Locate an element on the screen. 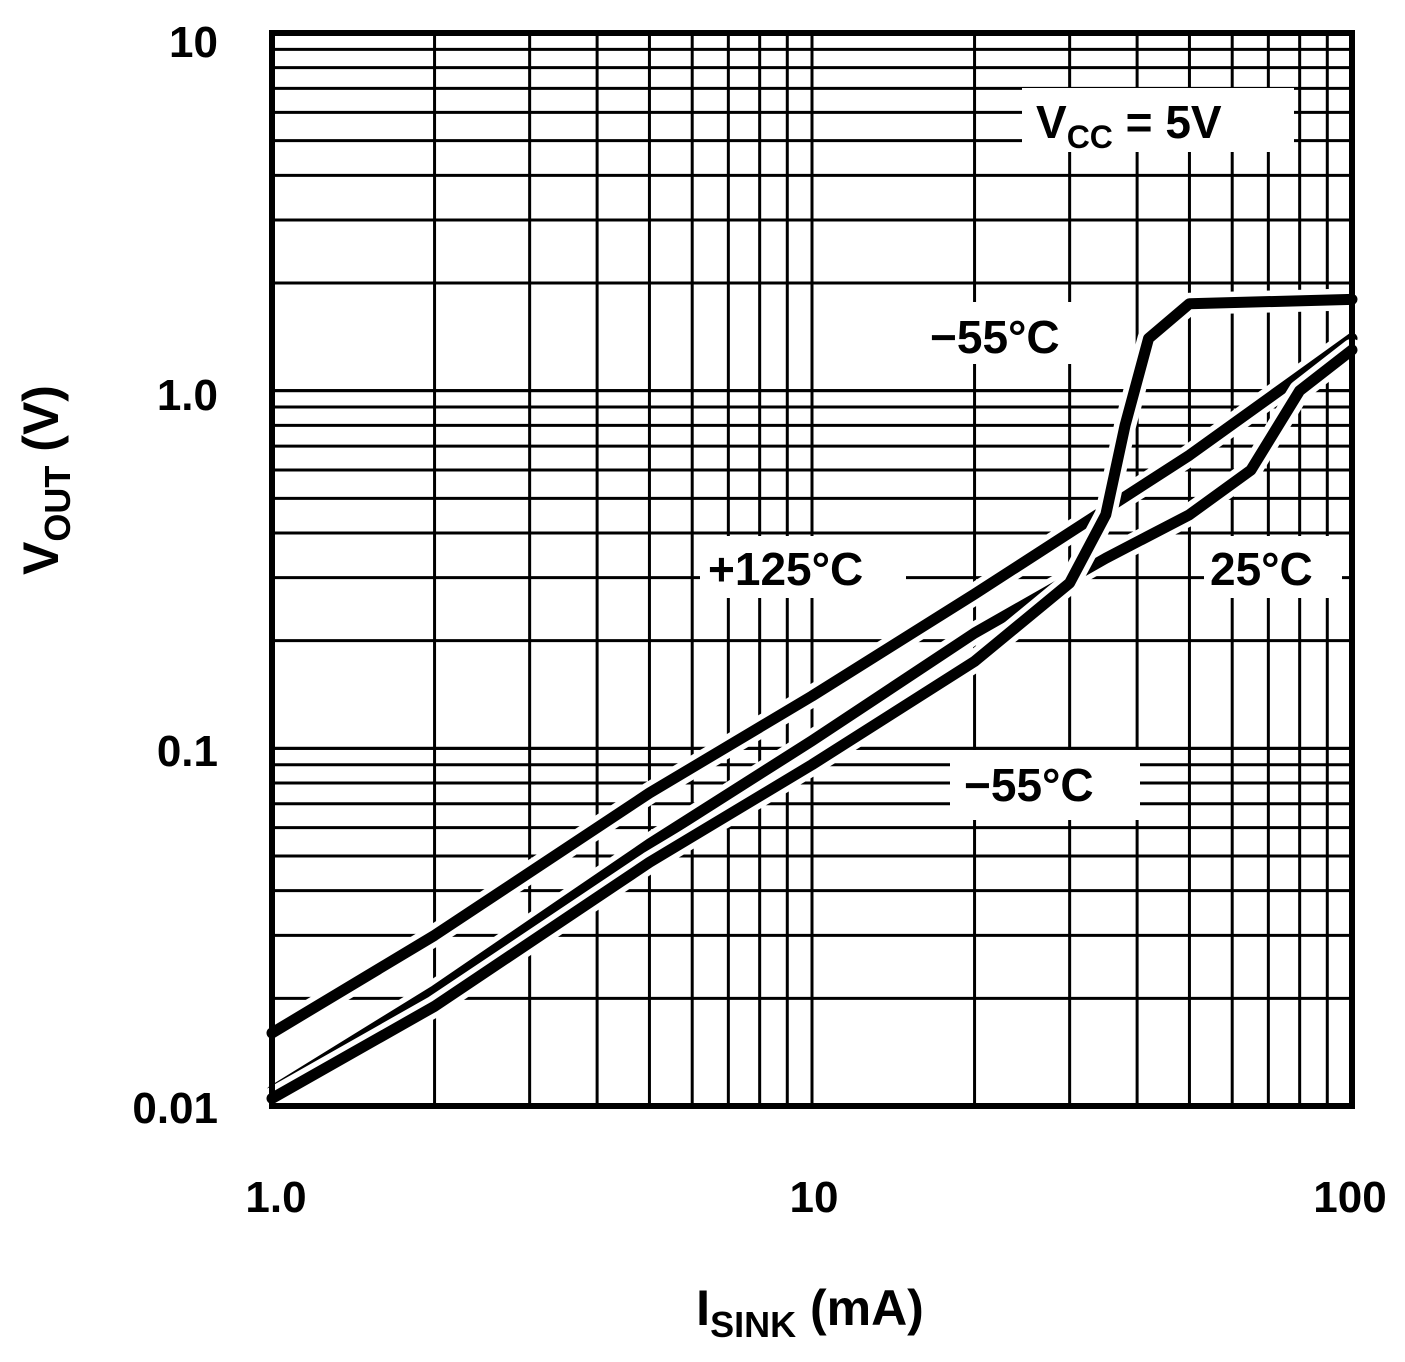  x-axis-label: ISINK (mA) is located at coordinates (810, 1312).